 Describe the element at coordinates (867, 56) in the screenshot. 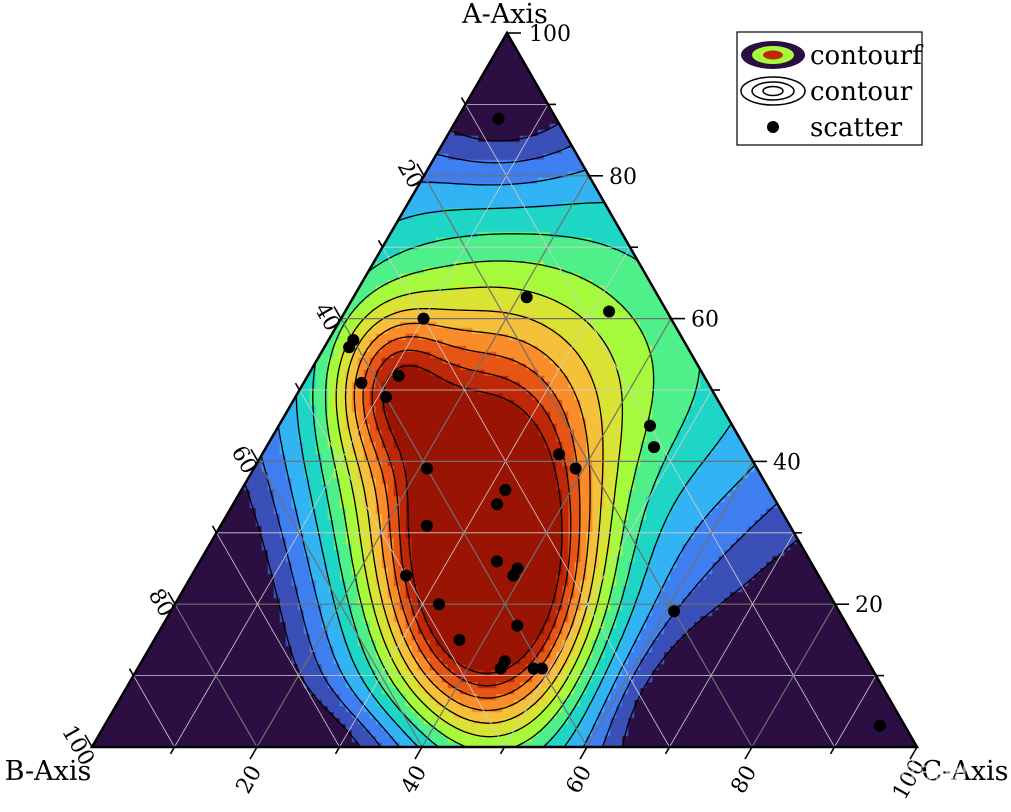

I see `legend-label-contourf: contourf` at that location.